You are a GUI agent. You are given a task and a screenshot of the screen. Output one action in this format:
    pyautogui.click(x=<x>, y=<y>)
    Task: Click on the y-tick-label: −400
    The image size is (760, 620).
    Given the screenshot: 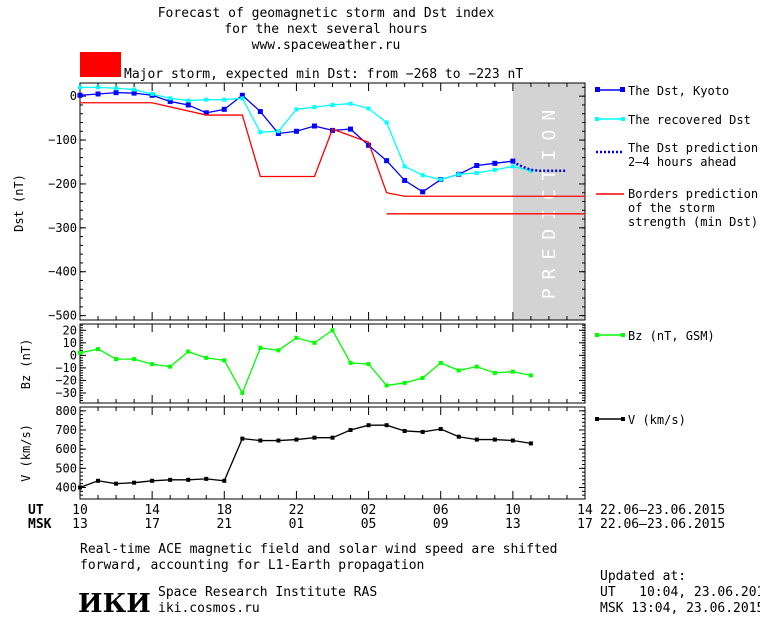 What is the action you would take?
    pyautogui.click(x=62, y=272)
    